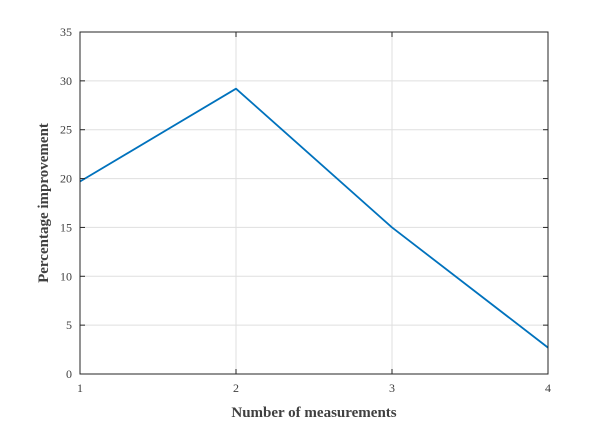 Image resolution: width=606 pixels, height=422 pixels. What do you see at coordinates (548, 388) in the screenshot?
I see `x-tick-label: 4` at bounding box center [548, 388].